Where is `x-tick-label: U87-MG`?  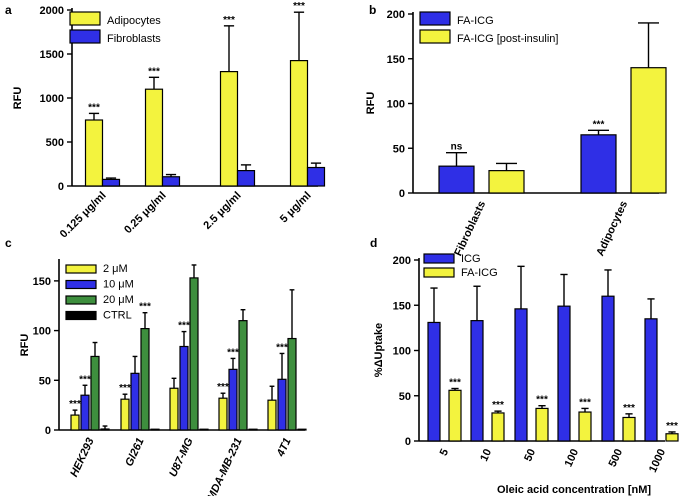
x-tick-label: U87-MG is located at coordinates (181, 457).